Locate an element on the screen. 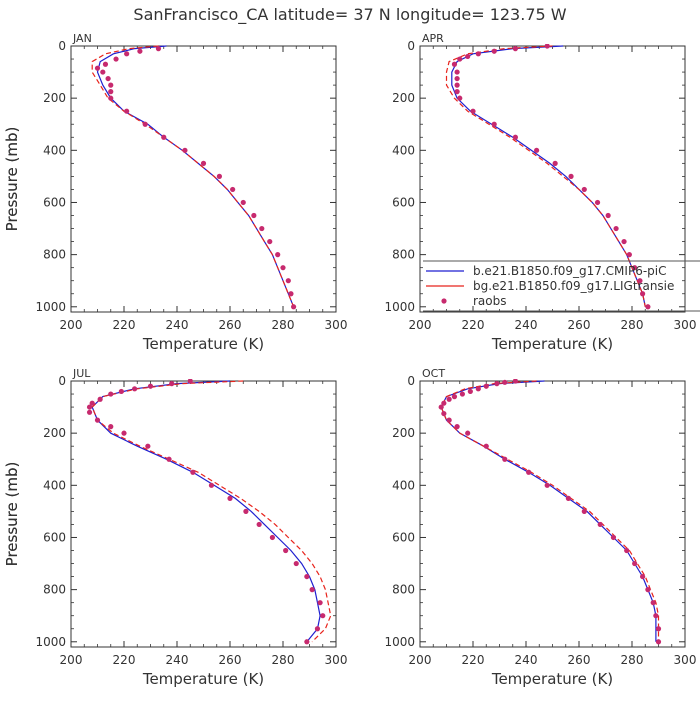 Image resolution: width=700 pixels, height=704 pixels. plot-frame is located at coordinates (203, 514).